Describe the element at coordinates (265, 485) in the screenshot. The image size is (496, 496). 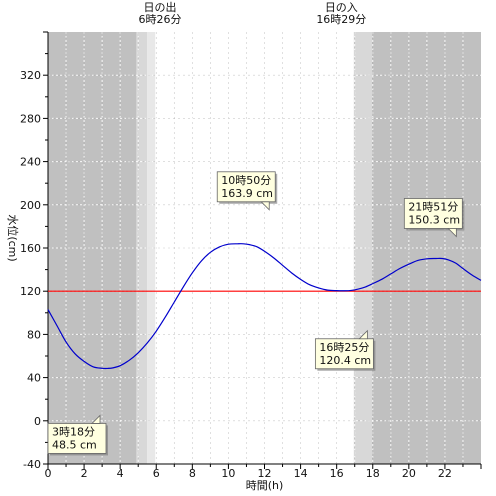
I see `x-axis-label: 時間(h)` at that location.